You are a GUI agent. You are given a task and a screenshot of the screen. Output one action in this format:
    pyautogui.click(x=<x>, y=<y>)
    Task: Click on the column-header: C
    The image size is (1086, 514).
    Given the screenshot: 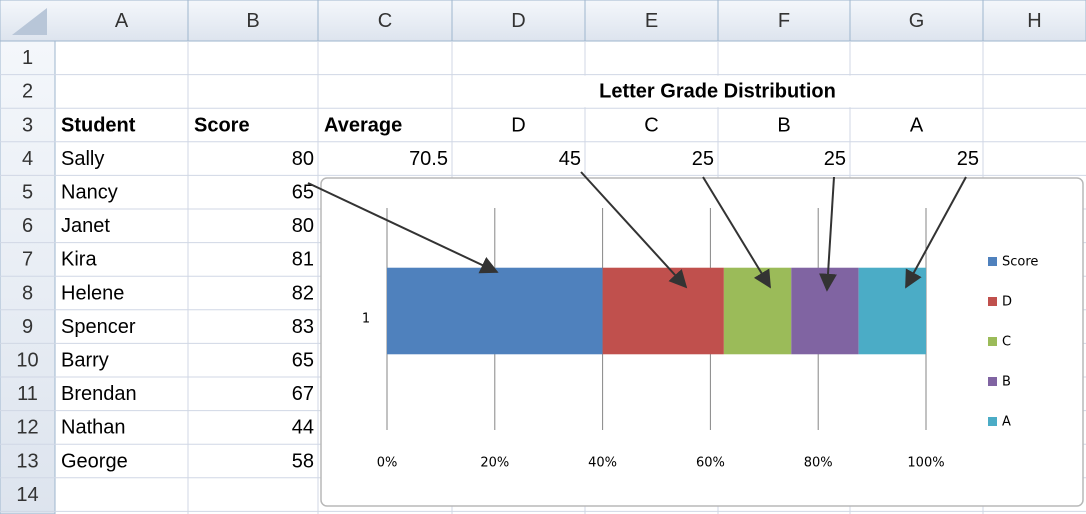 What is the action you would take?
    pyautogui.click(x=385, y=21)
    